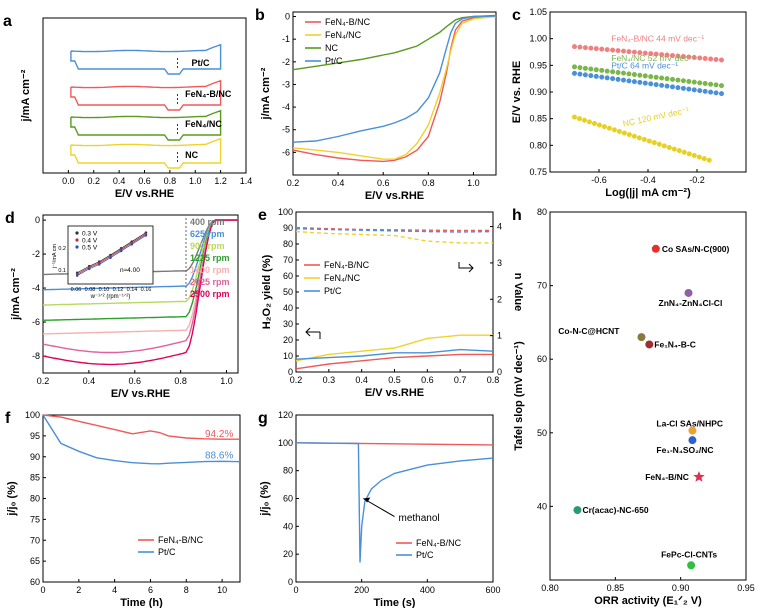  I want to click on y-tick-label: -8, so click(36, 356).